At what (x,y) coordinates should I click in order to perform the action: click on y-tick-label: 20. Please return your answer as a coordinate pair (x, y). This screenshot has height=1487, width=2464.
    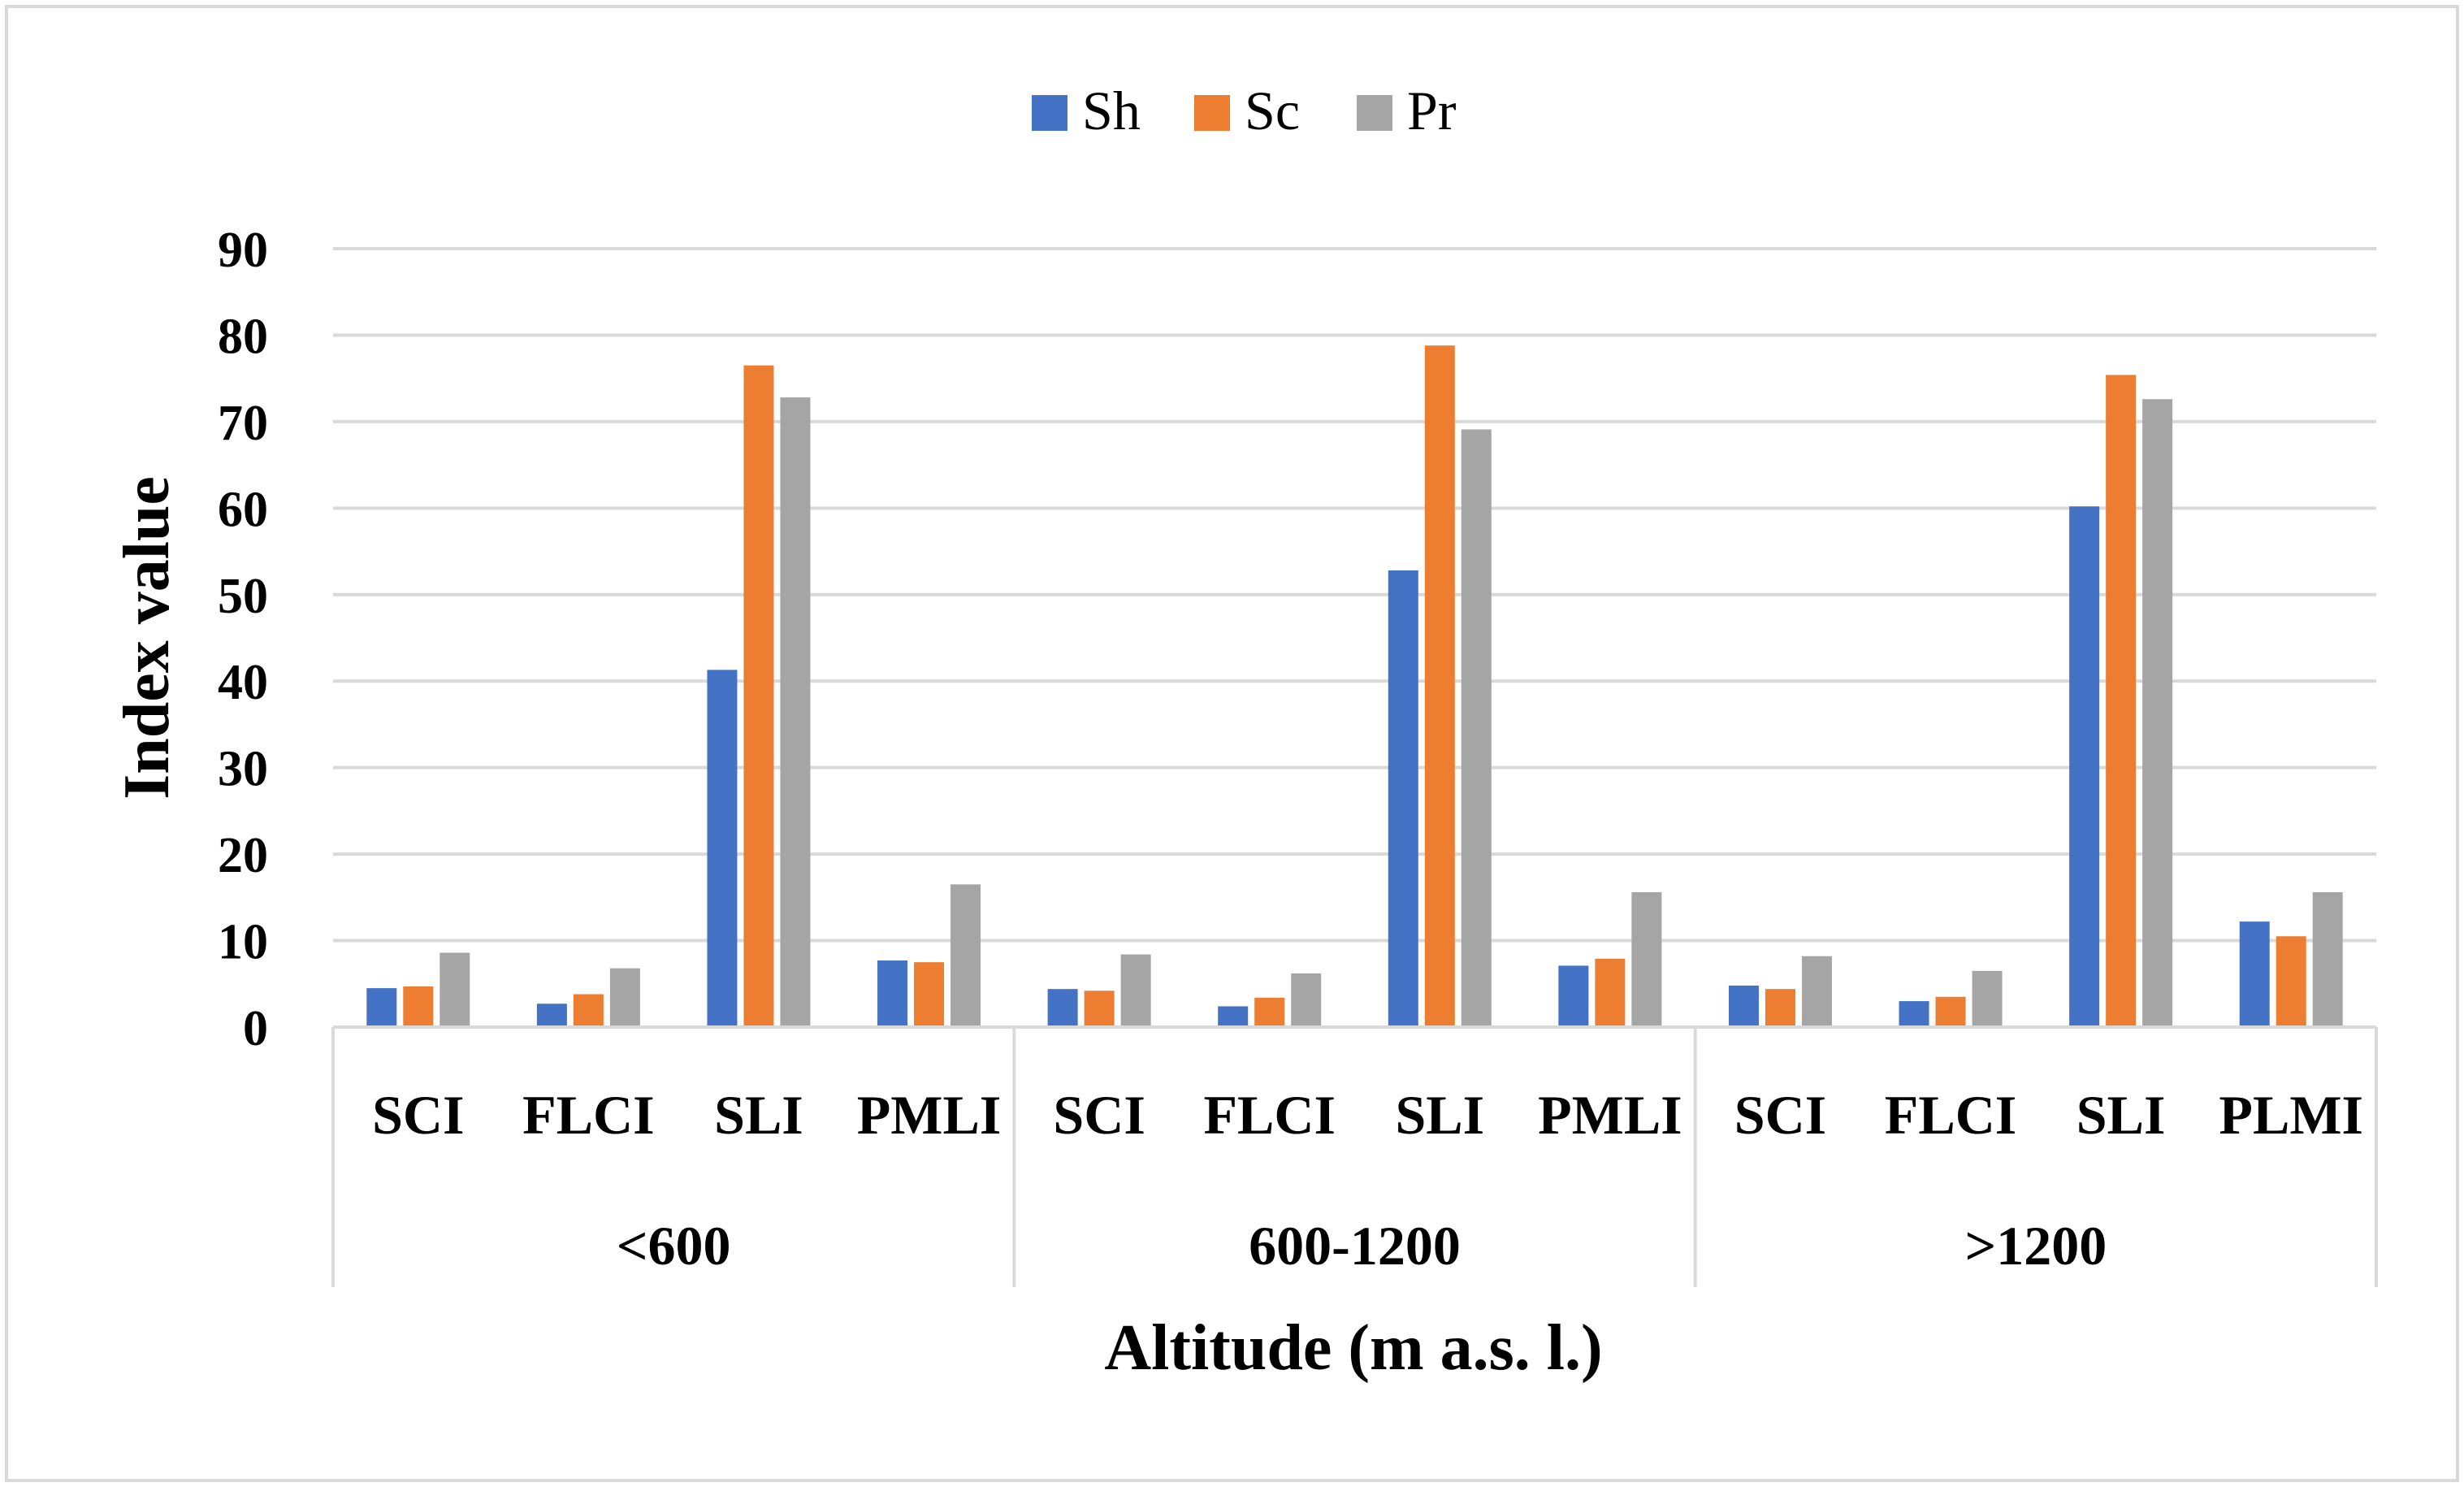
    Looking at the image, I should click on (243, 856).